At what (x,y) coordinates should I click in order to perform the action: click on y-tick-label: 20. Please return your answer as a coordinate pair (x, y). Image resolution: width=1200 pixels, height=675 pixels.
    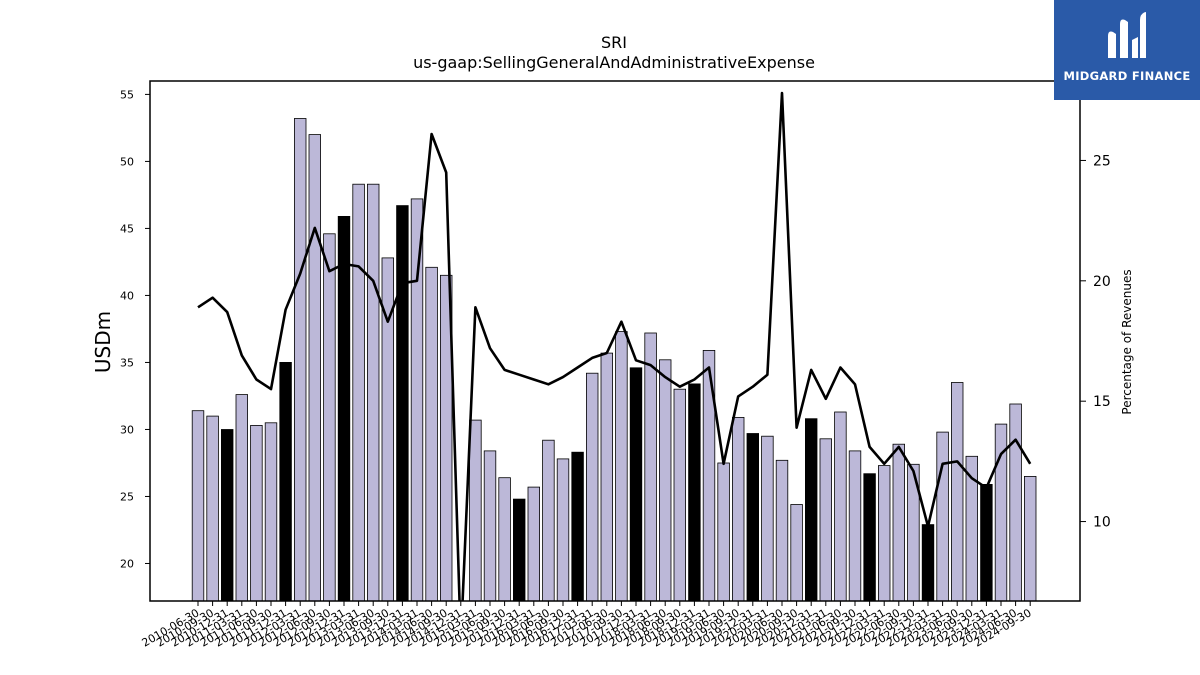
    Looking at the image, I should click on (127, 563).